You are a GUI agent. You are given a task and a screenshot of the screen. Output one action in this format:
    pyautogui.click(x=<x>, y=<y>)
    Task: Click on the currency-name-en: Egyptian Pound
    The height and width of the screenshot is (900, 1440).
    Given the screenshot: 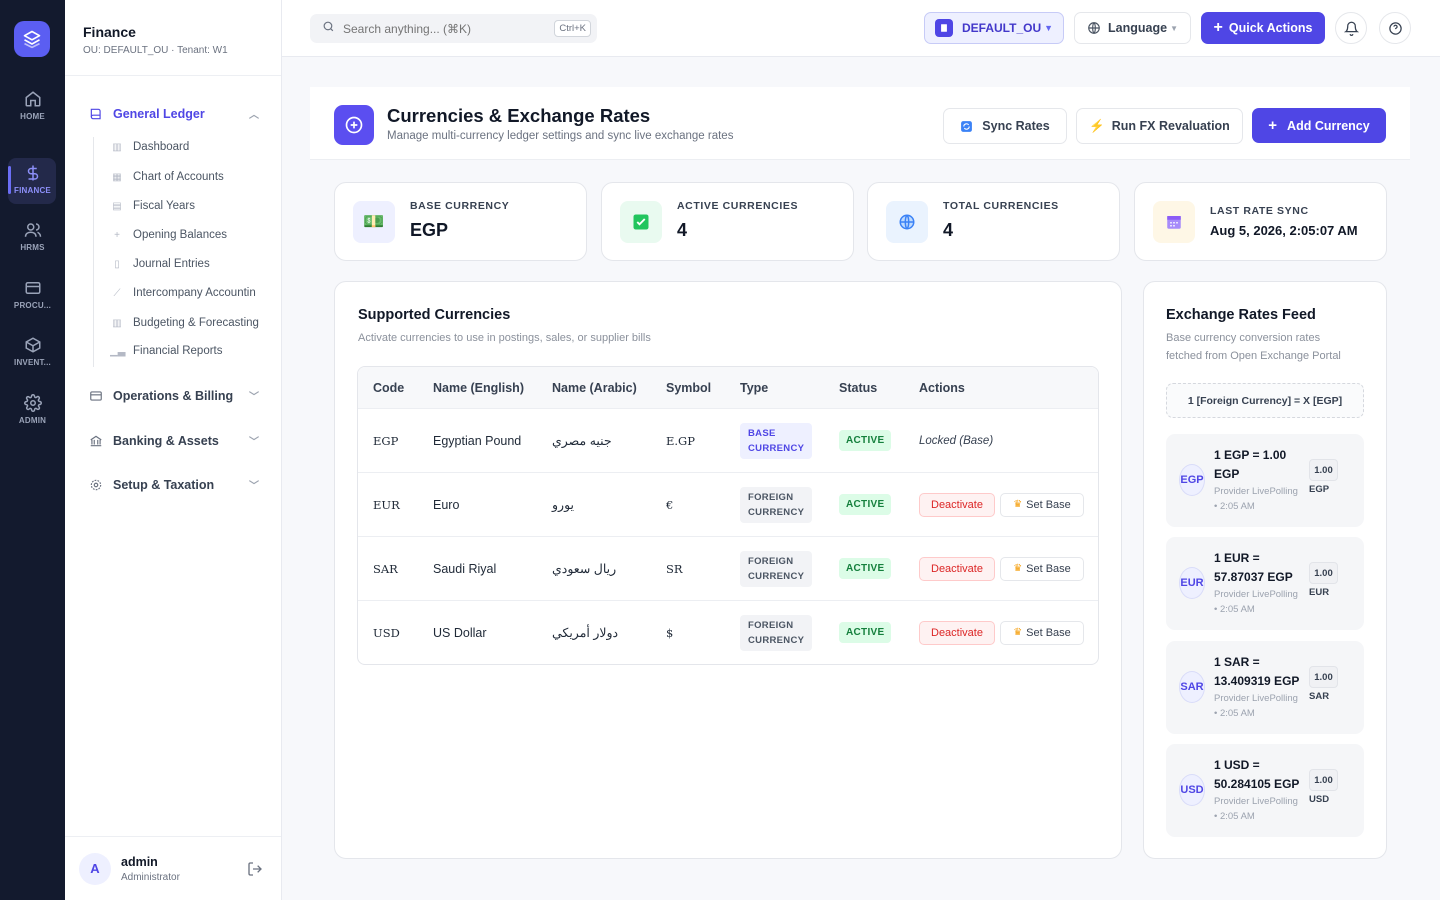 What is the action you would take?
    pyautogui.click(x=477, y=440)
    